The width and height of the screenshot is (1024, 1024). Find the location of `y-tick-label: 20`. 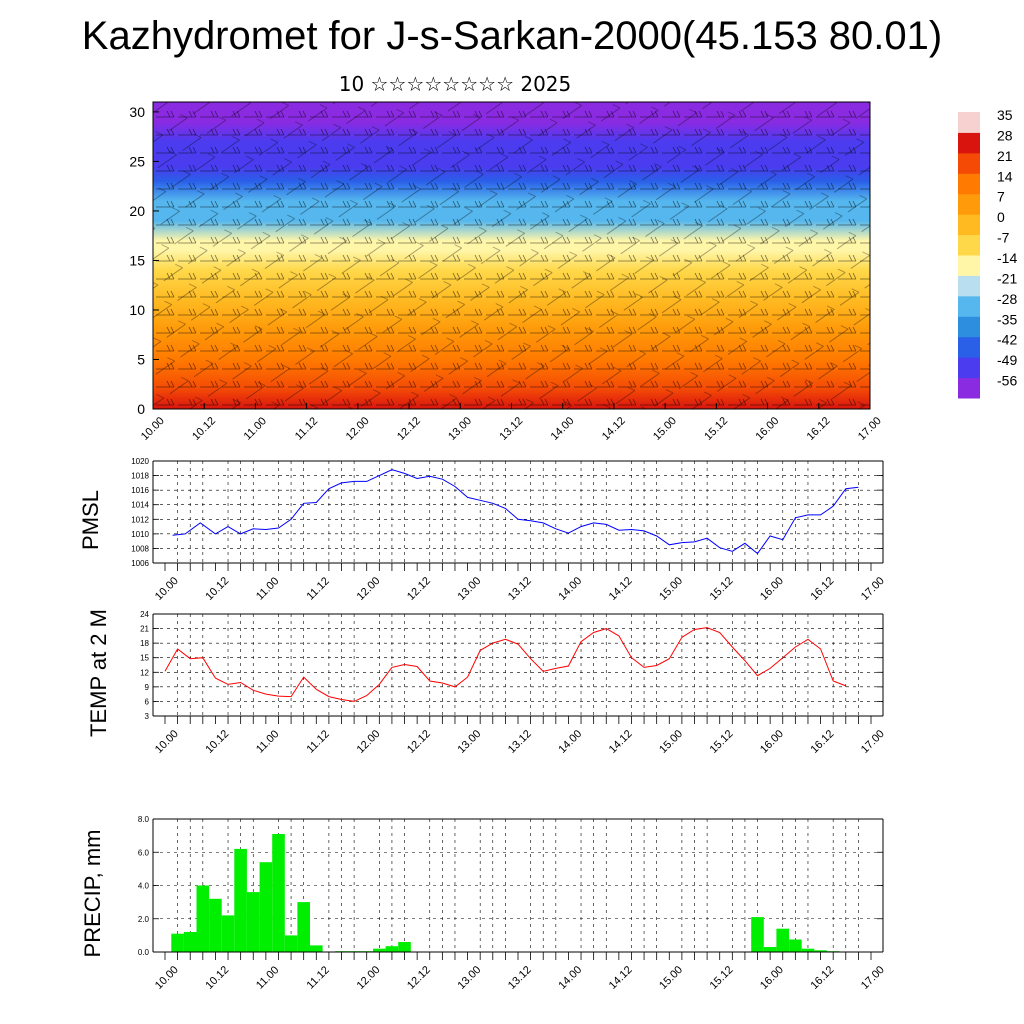

y-tick-label: 20 is located at coordinates (137, 211).